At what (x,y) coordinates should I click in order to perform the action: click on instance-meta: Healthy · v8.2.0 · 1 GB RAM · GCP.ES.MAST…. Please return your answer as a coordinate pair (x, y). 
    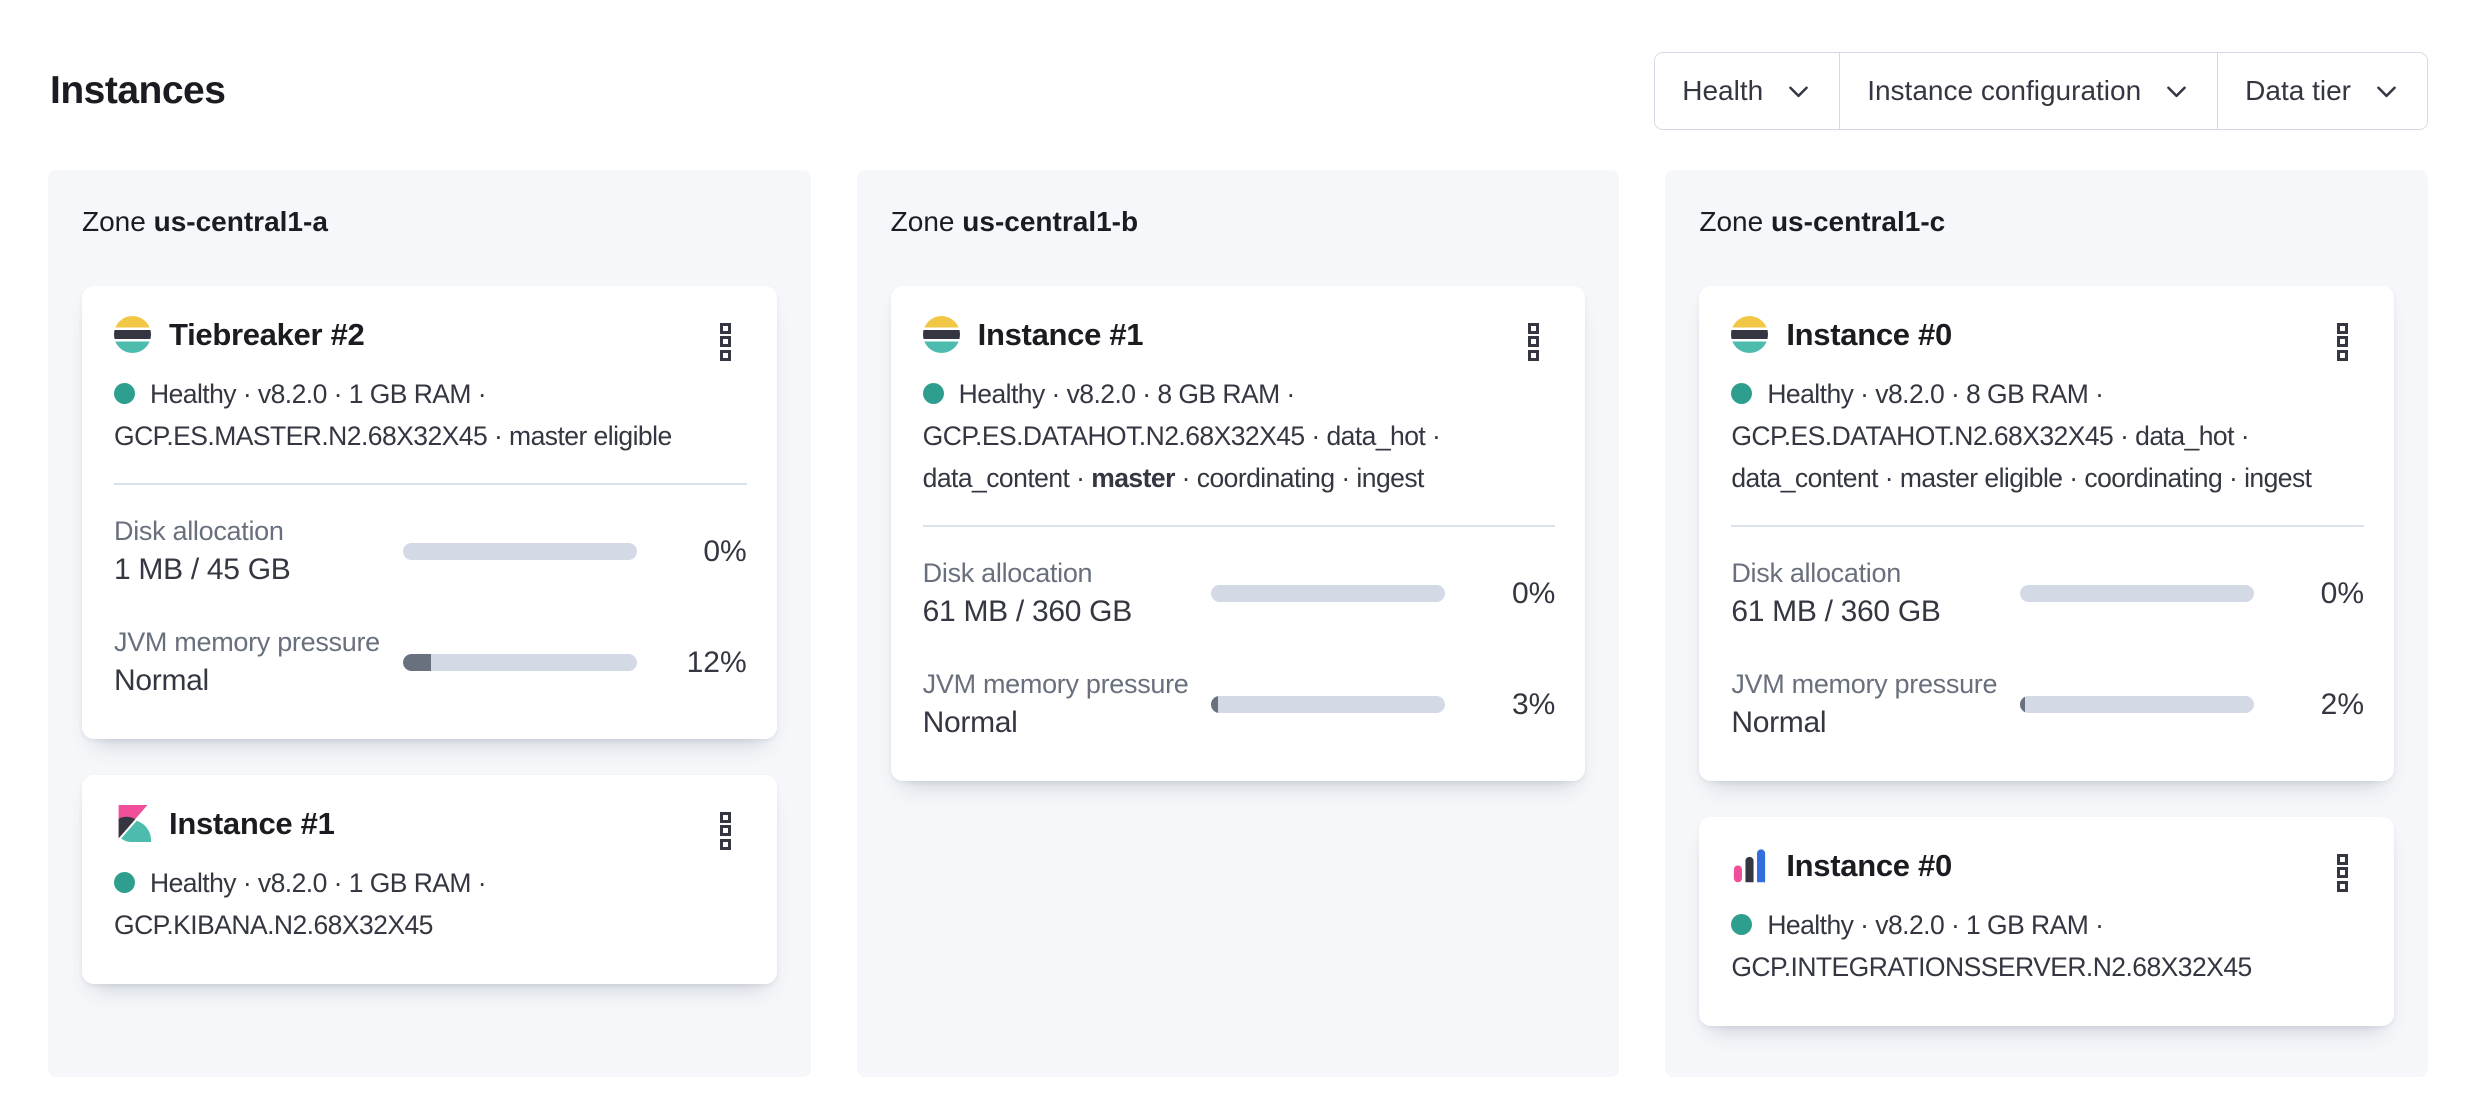
    Looking at the image, I should click on (430, 415).